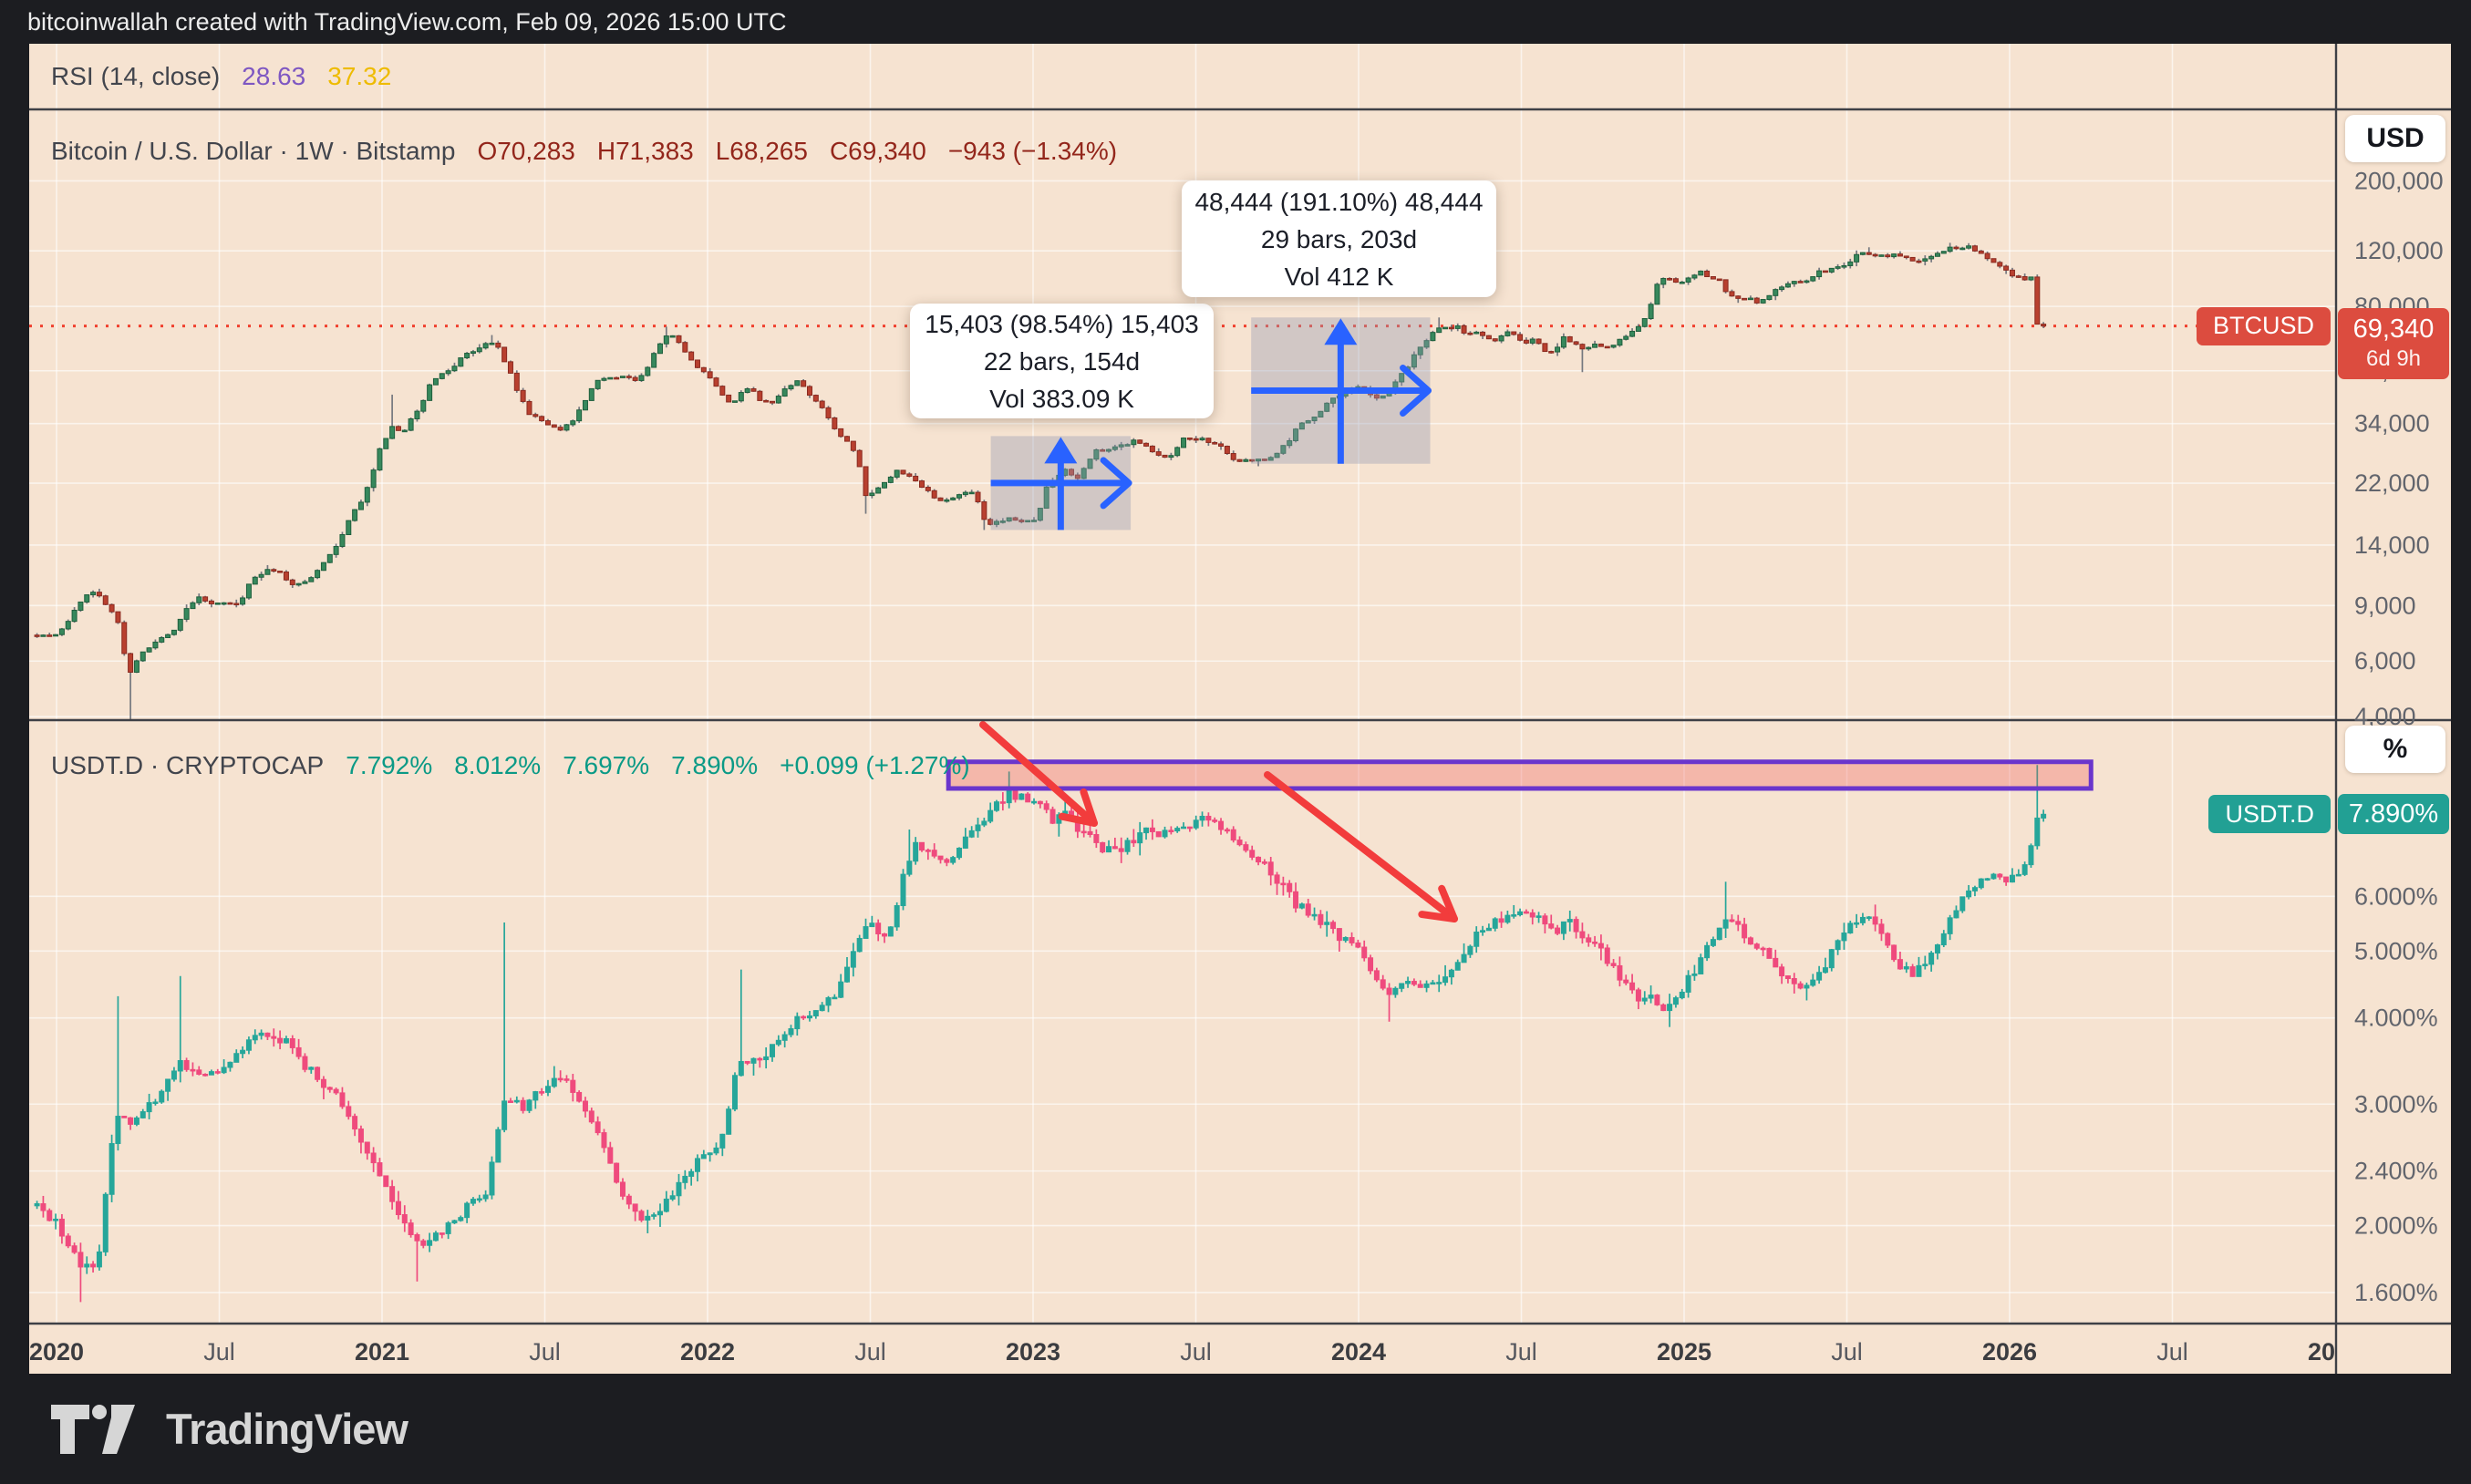  What do you see at coordinates (1520, 775) in the screenshot?
I see `resistance-zone-rectangle` at bounding box center [1520, 775].